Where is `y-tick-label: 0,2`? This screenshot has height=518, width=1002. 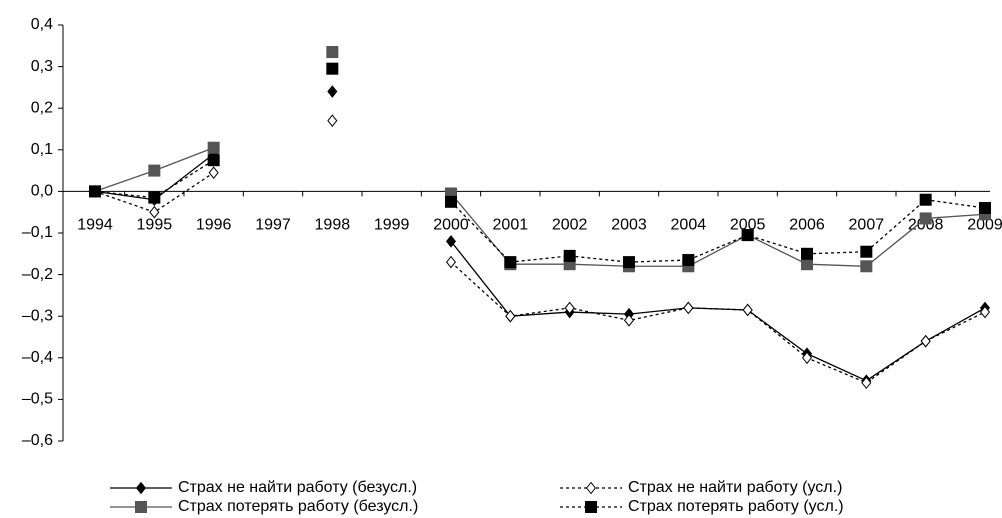
y-tick-label: 0,2 is located at coordinates (42, 107).